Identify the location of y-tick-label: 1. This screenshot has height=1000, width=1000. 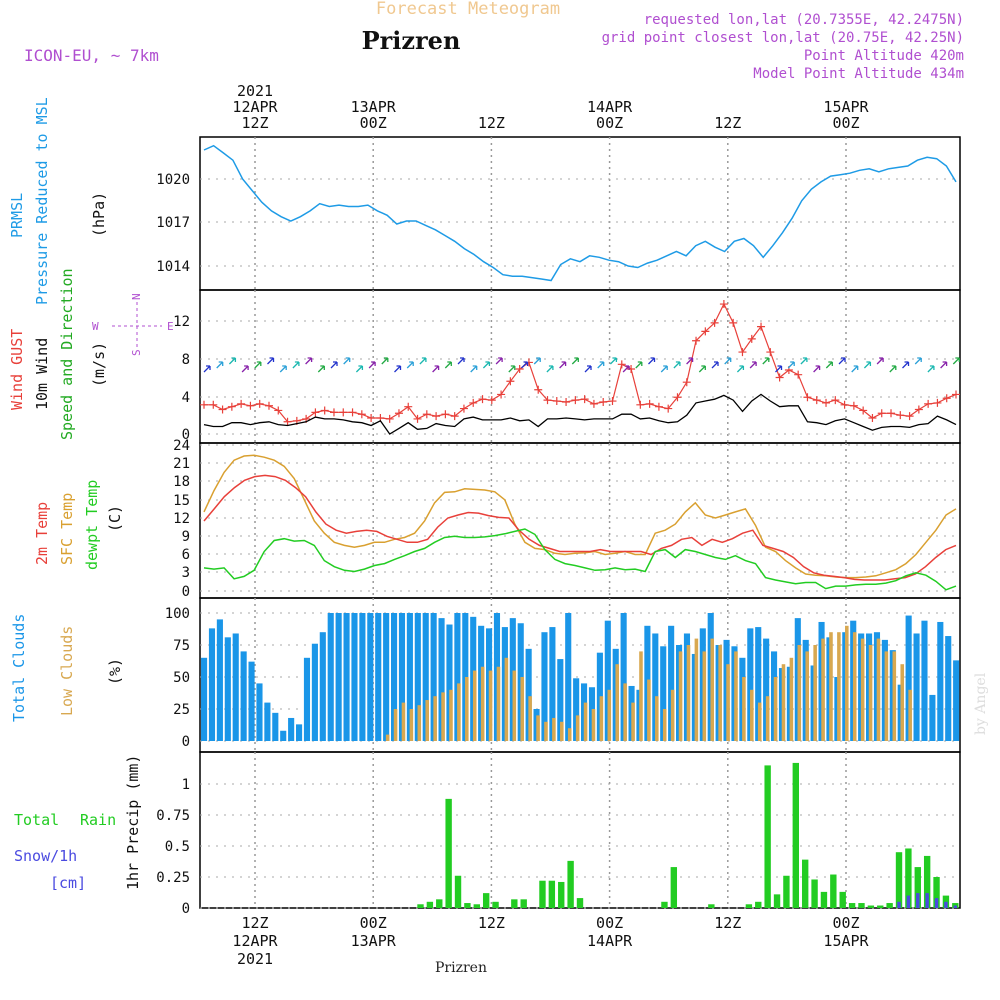
(186, 785).